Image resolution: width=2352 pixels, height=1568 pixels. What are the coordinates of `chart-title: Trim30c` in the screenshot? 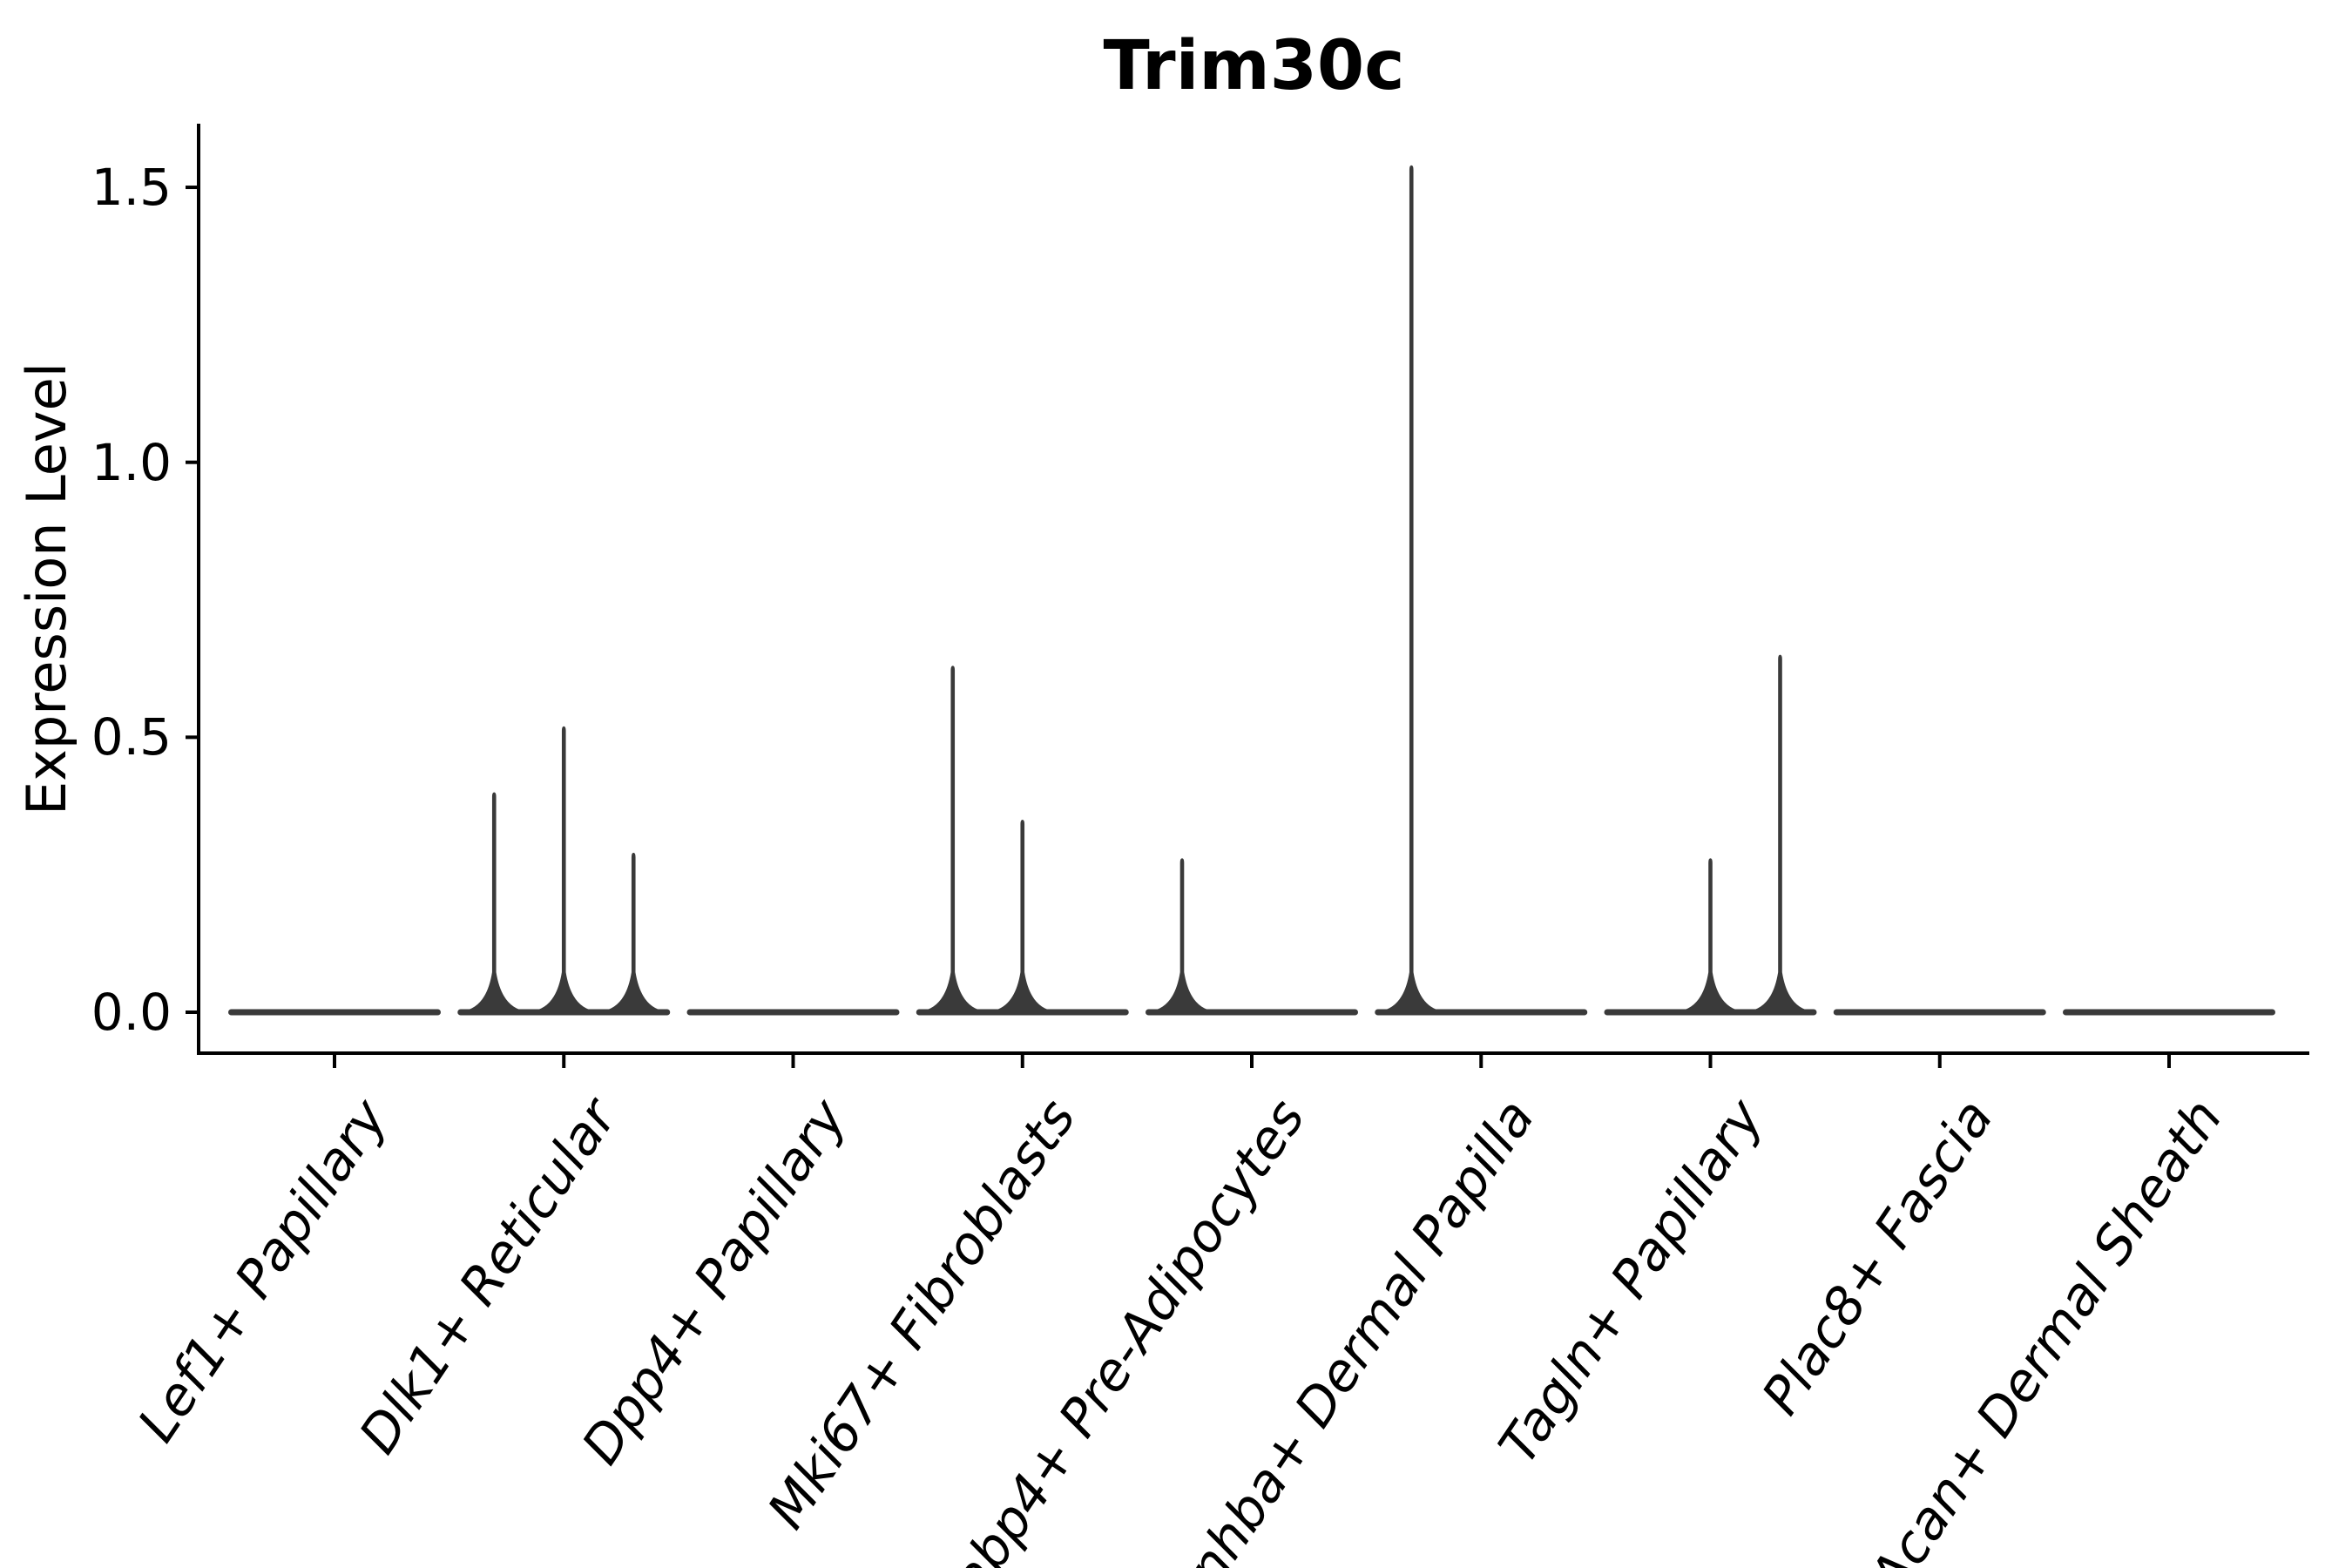 It's located at (1254, 66).